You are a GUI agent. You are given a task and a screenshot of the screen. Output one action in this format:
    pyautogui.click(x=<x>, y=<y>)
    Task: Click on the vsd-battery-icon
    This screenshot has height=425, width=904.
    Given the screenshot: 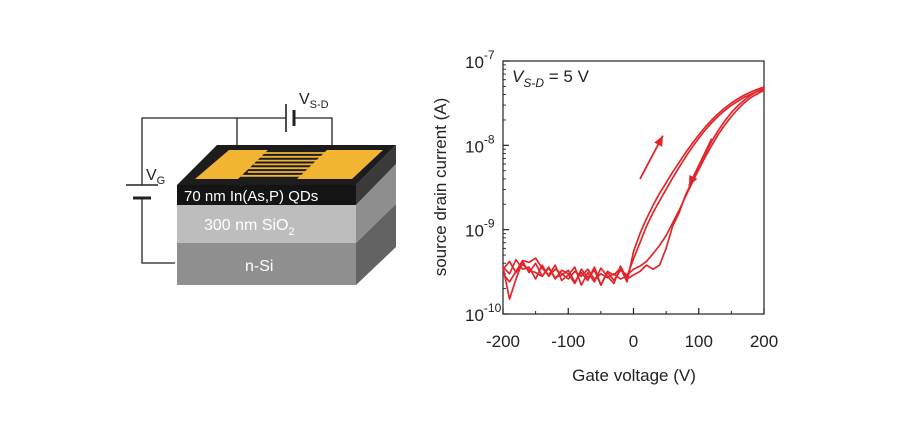 What is the action you would take?
    pyautogui.click(x=290, y=118)
    